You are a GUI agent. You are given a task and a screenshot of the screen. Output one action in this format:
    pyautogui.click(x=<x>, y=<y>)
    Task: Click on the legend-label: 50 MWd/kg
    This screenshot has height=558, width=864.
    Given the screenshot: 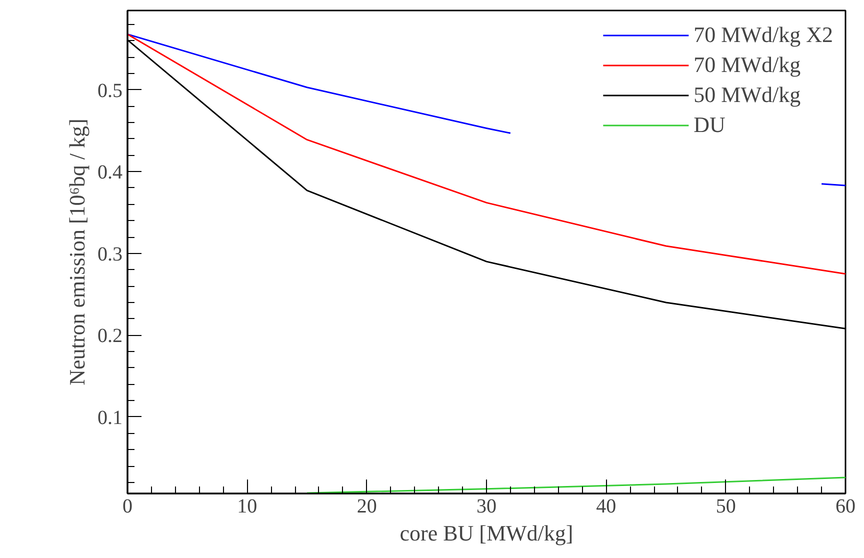 What is the action you would take?
    pyautogui.click(x=747, y=95)
    